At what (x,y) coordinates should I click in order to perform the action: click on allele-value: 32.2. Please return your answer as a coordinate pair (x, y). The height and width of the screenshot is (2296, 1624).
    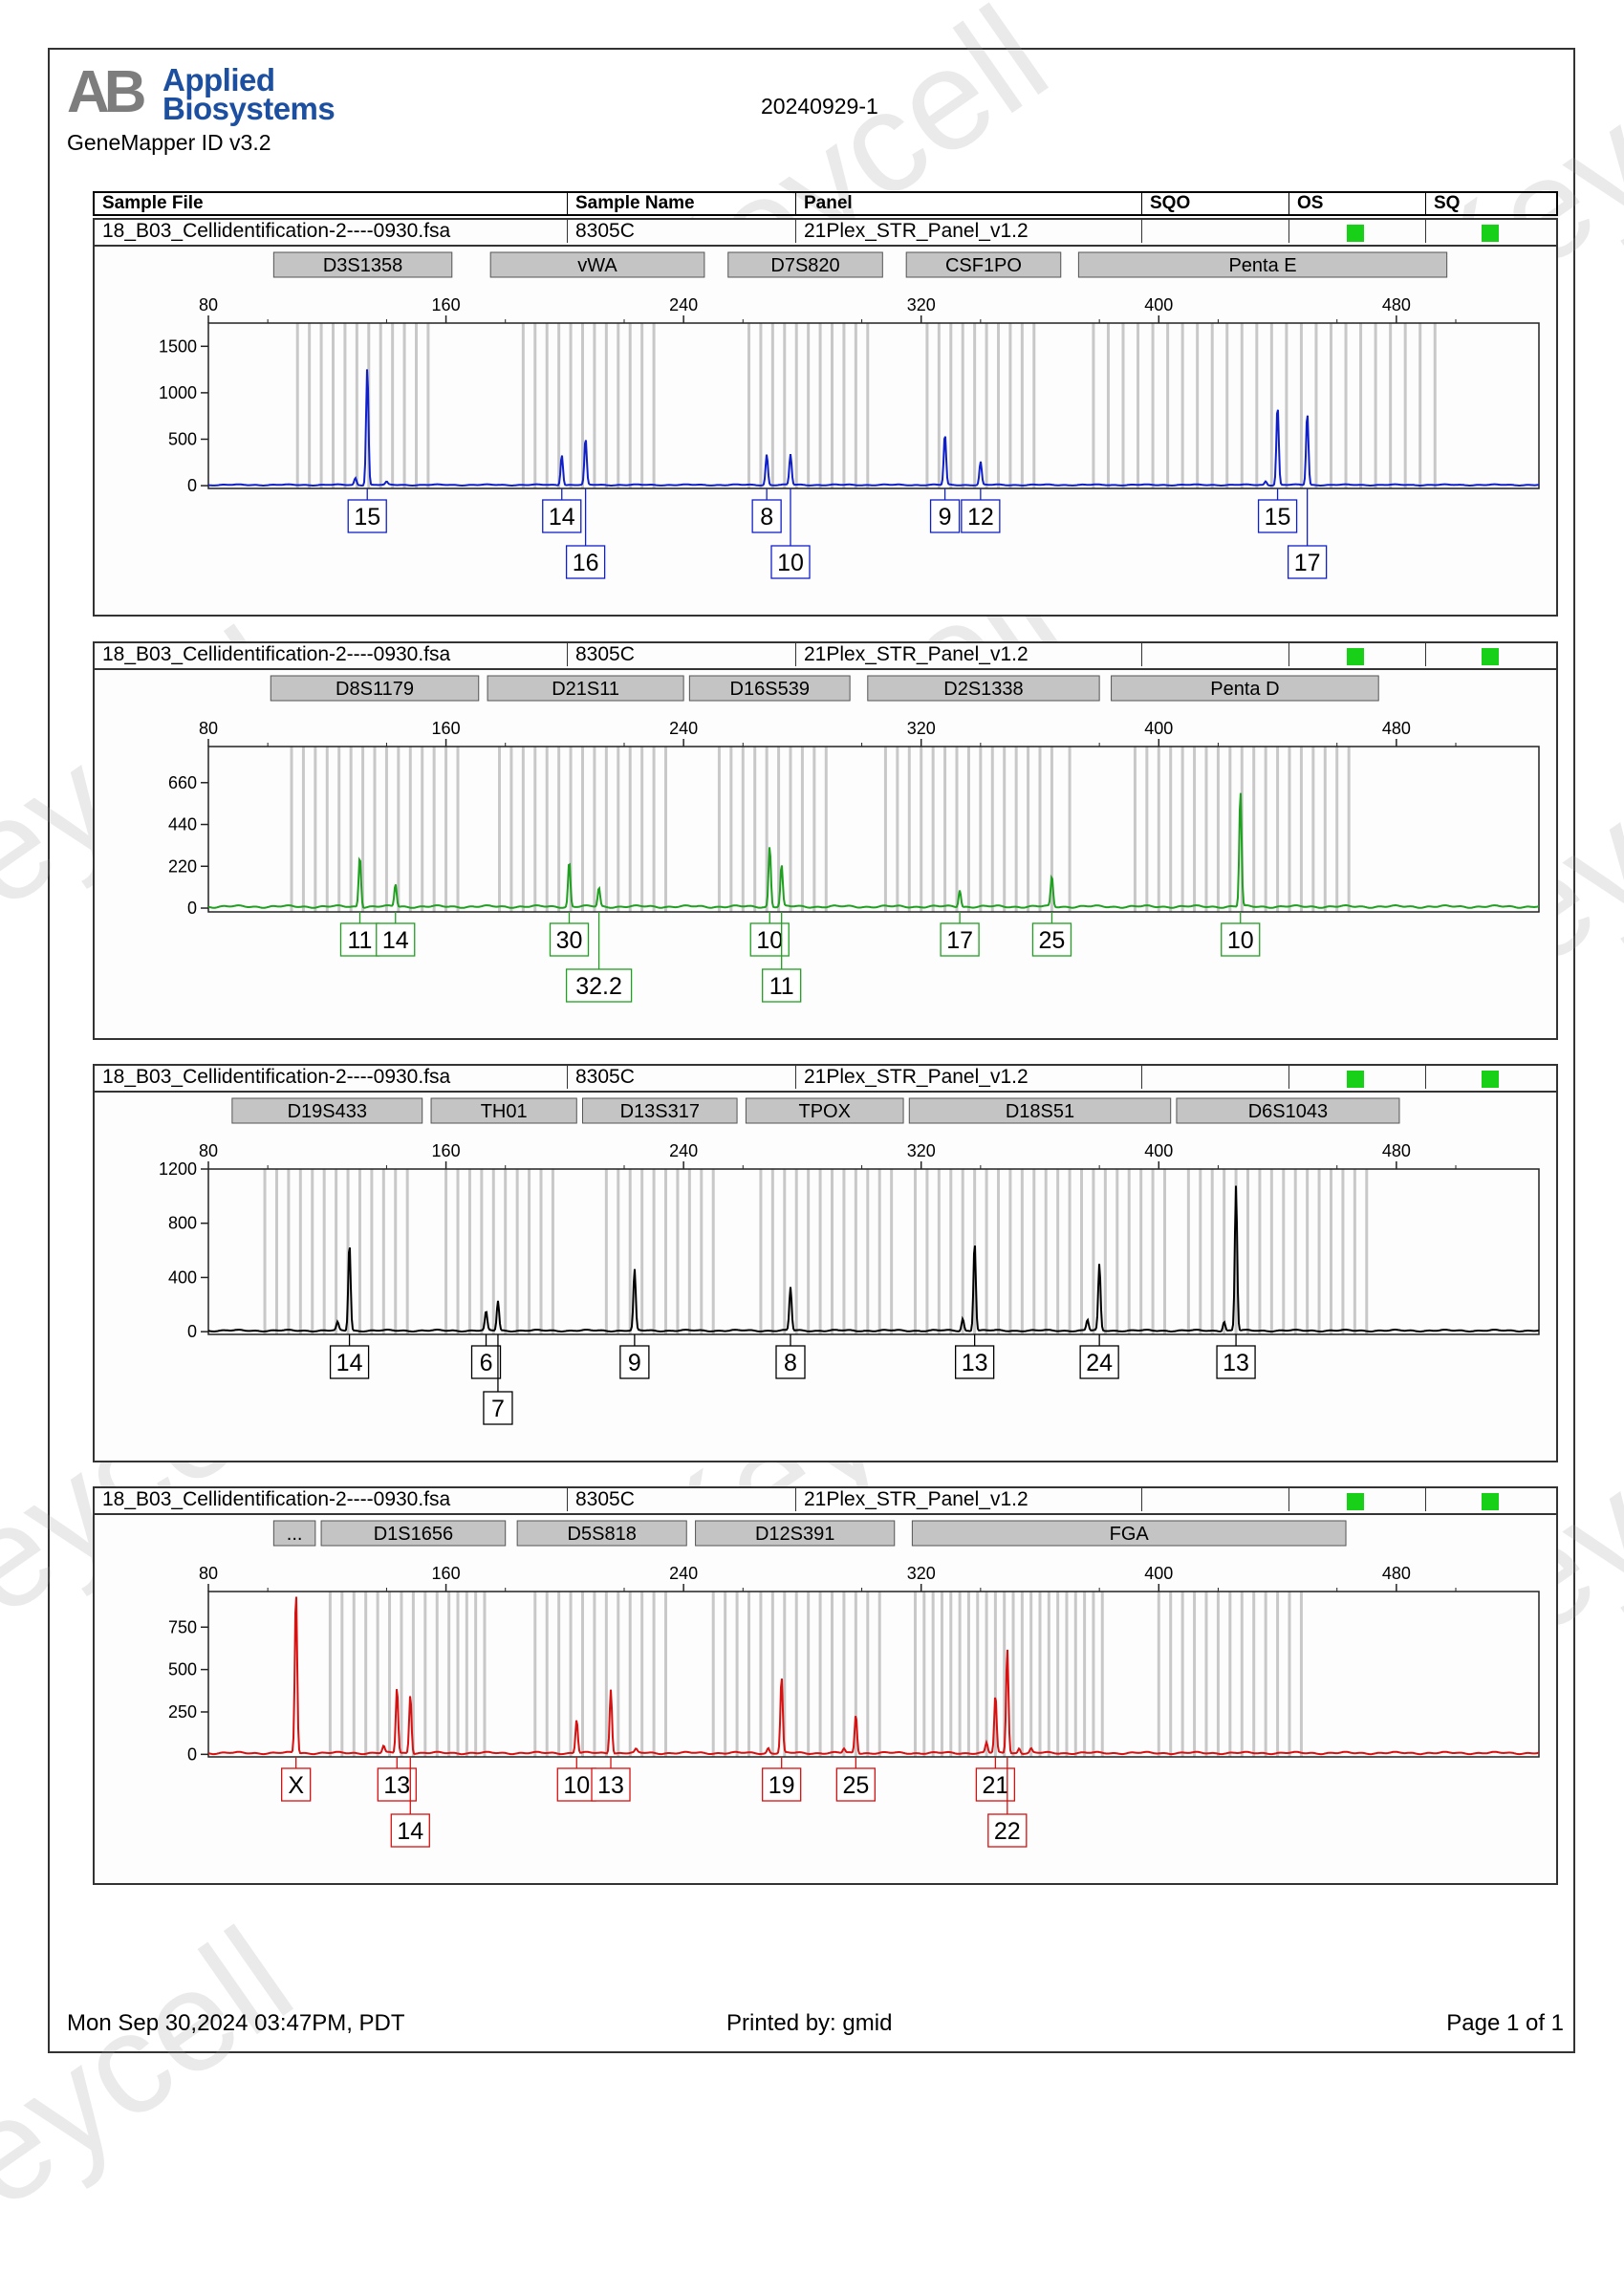
    Looking at the image, I should click on (599, 986).